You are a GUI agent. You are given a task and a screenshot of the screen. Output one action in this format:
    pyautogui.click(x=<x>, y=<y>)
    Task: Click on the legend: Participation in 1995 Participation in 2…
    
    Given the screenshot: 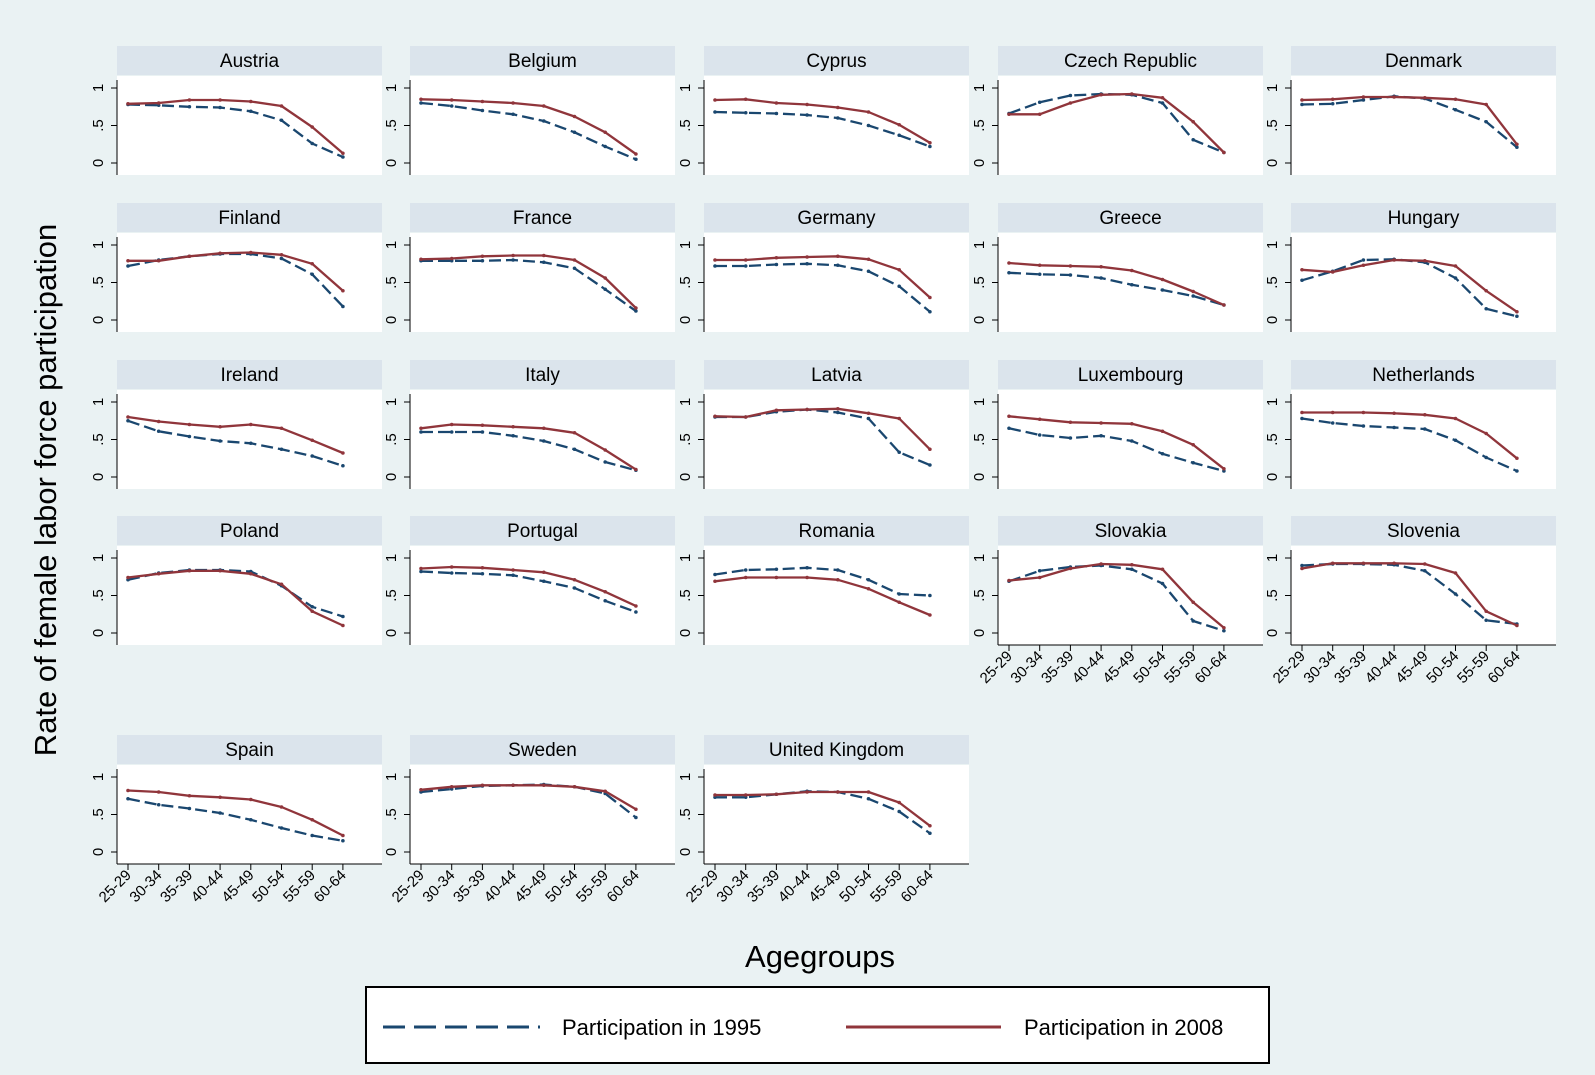 What is the action you would take?
    pyautogui.click(x=817, y=1025)
    